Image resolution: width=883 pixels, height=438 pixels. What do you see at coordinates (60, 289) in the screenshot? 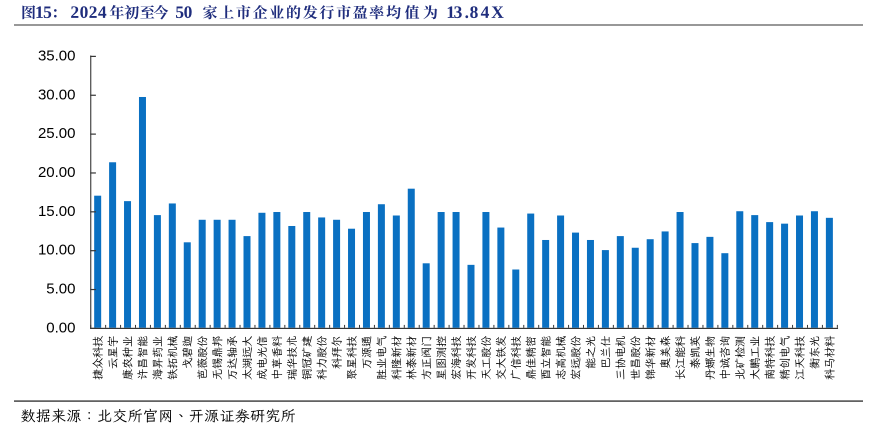
I see `svg-text: 5.00` at bounding box center [60, 289].